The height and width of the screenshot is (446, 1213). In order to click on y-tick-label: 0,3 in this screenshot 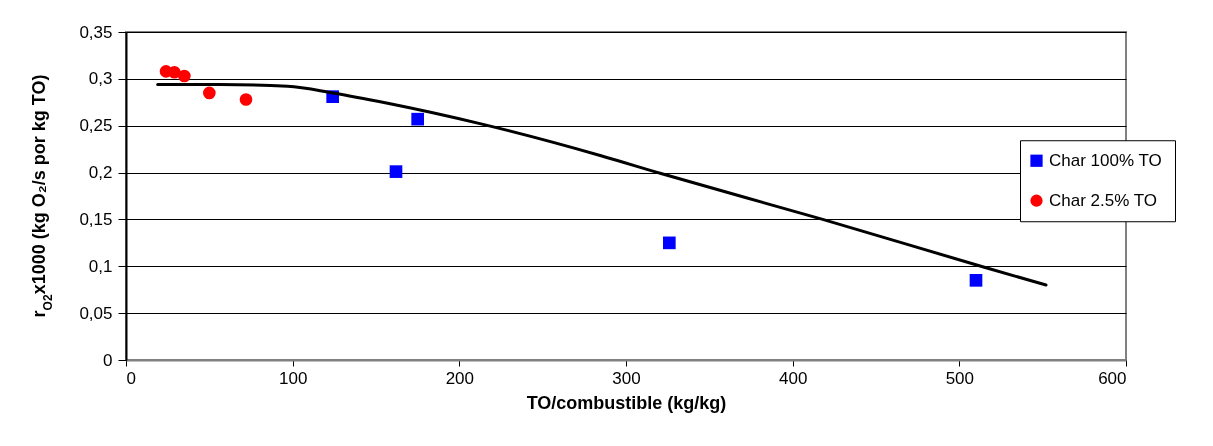, I will do `click(100, 79)`.